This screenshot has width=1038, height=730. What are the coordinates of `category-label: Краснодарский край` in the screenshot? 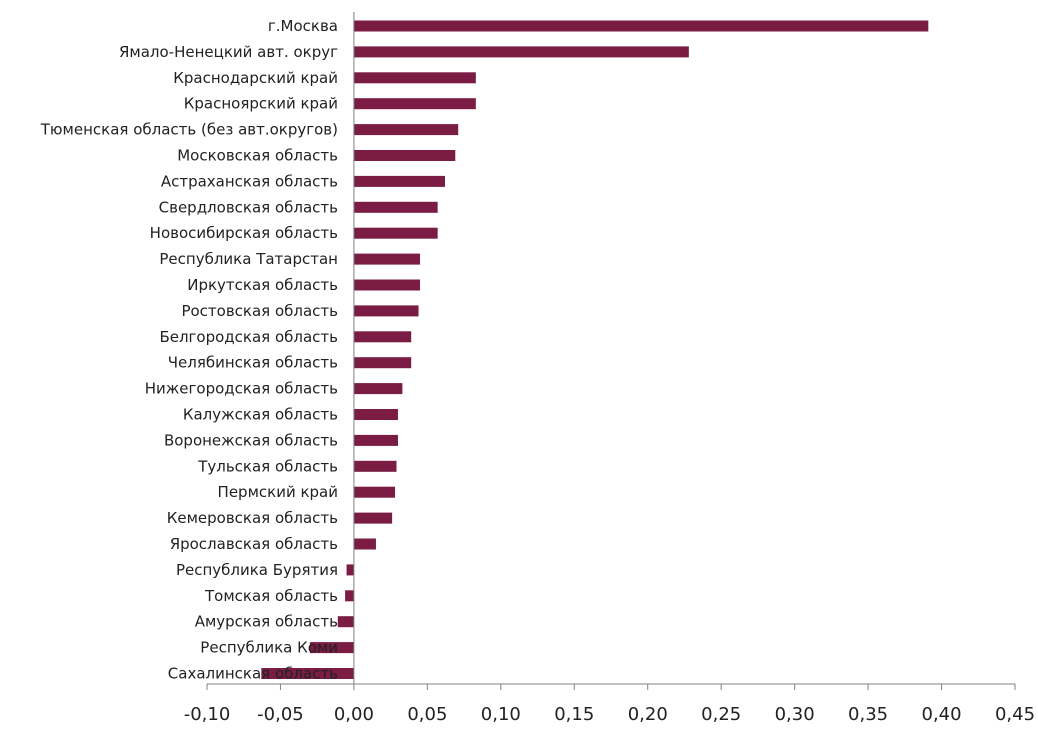 It's located at (255, 78).